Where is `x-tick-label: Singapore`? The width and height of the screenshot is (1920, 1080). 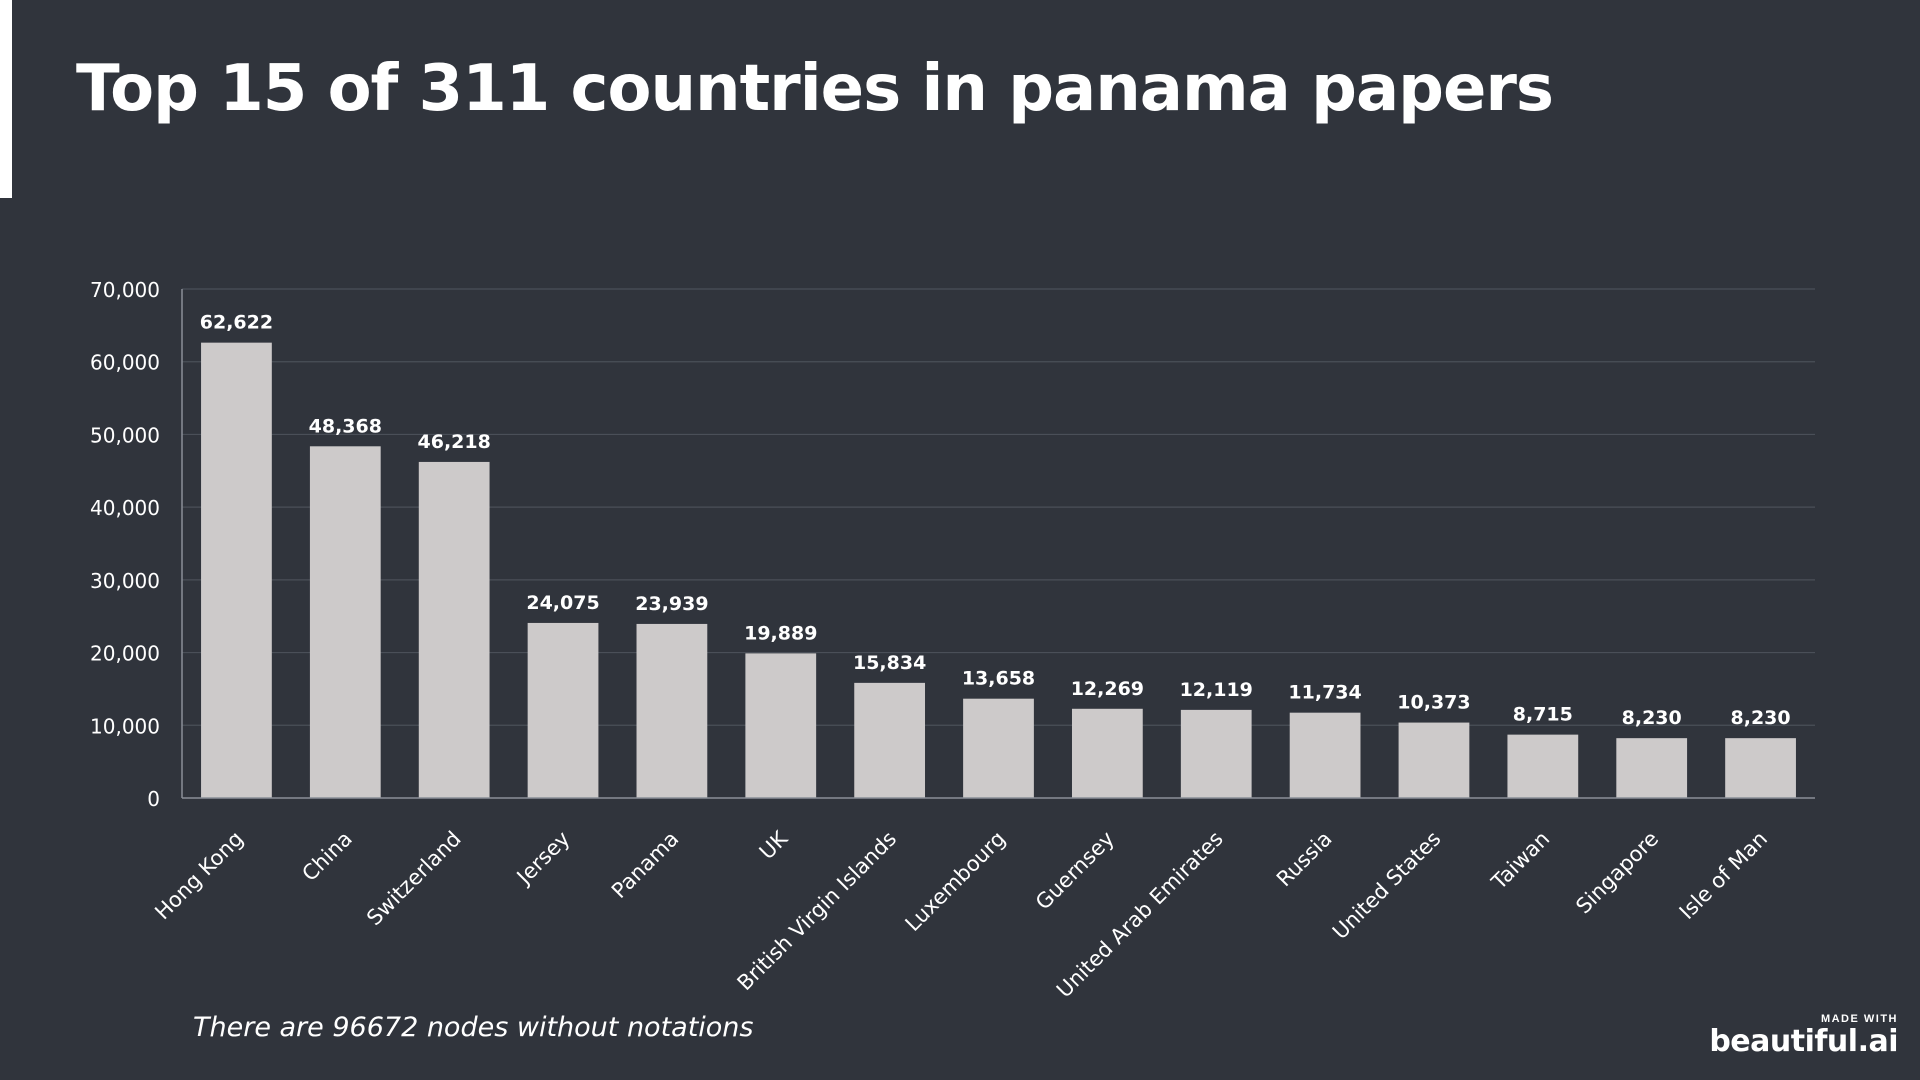
x-tick-label: Singapore is located at coordinates (1617, 873).